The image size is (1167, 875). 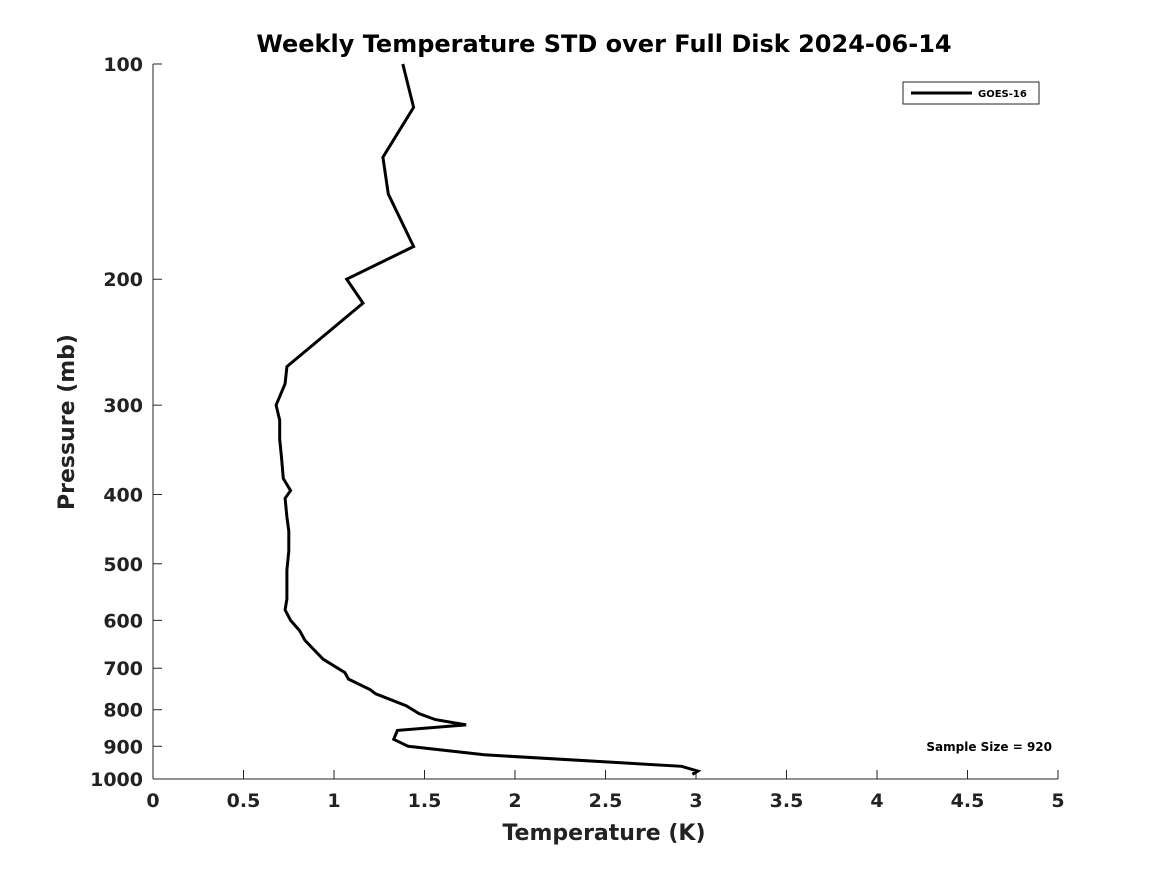 I want to click on y-tick-label: 900, so click(x=123, y=747).